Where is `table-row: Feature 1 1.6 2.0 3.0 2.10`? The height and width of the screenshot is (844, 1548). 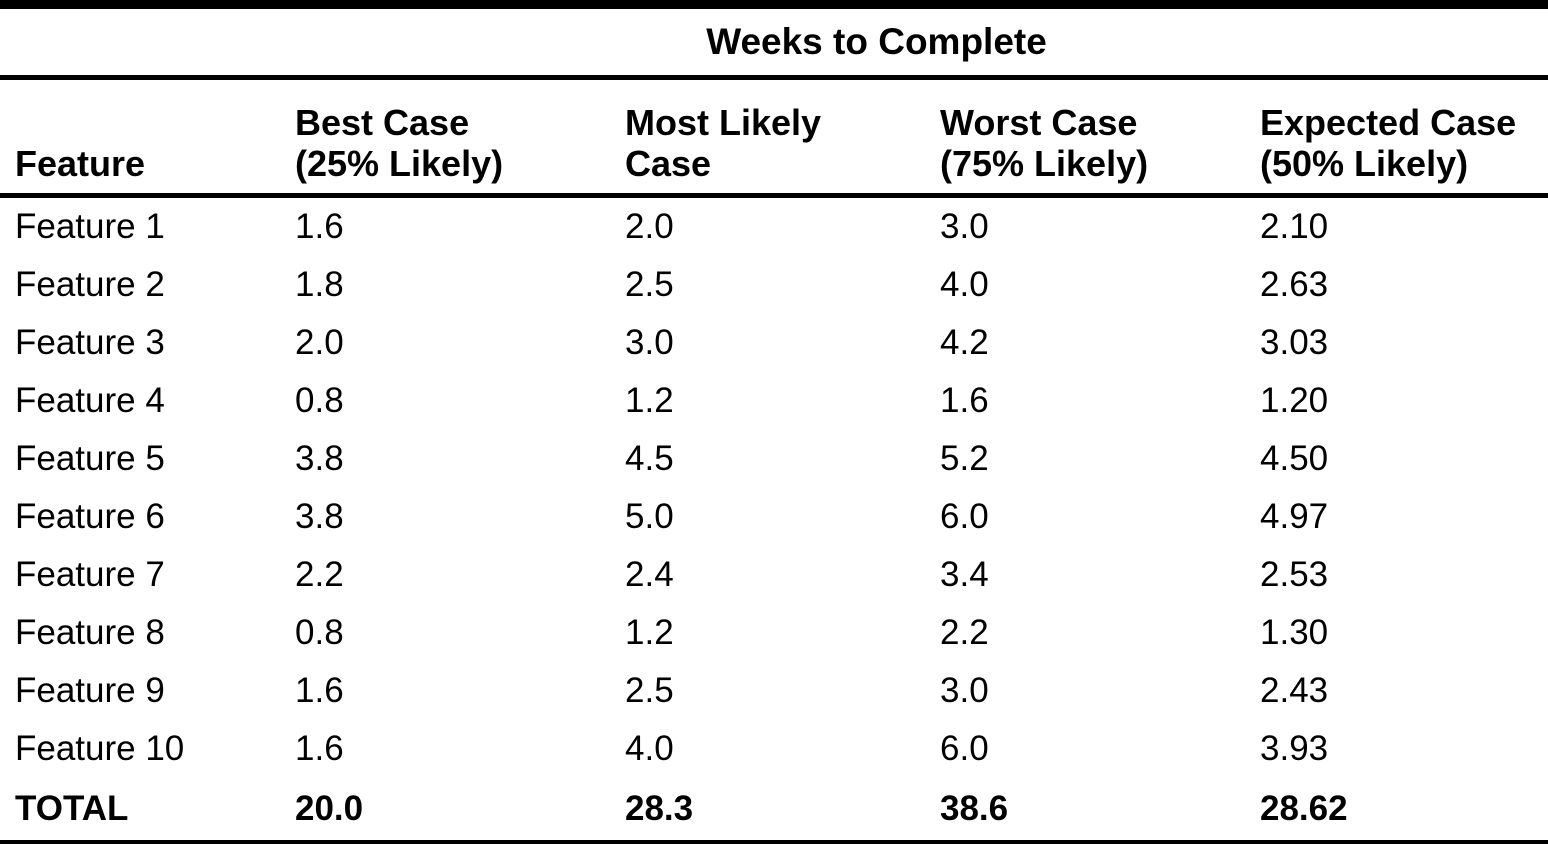
table-row: Feature 1 1.6 2.0 3.0 2.10 is located at coordinates (774, 226).